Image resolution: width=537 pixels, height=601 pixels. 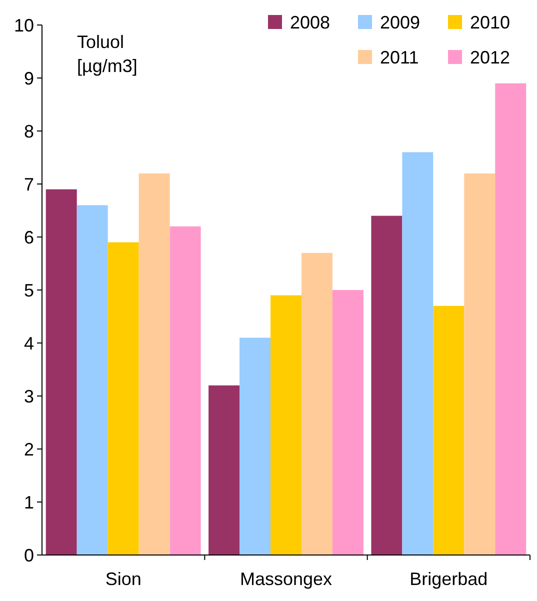 What do you see at coordinates (29, 396) in the screenshot?
I see `y-tick-label: 3` at bounding box center [29, 396].